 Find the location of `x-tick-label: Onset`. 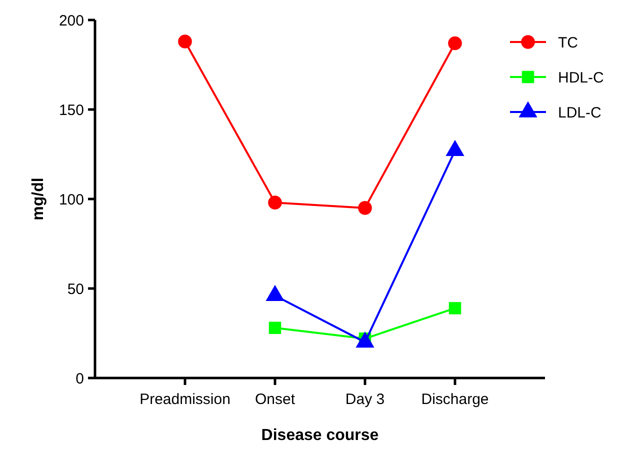

x-tick-label: Onset is located at coordinates (275, 399).